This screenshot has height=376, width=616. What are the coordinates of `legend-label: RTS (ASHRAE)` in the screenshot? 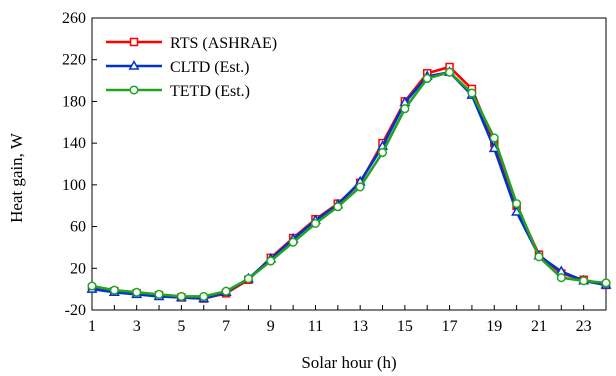 It's located at (223, 43).